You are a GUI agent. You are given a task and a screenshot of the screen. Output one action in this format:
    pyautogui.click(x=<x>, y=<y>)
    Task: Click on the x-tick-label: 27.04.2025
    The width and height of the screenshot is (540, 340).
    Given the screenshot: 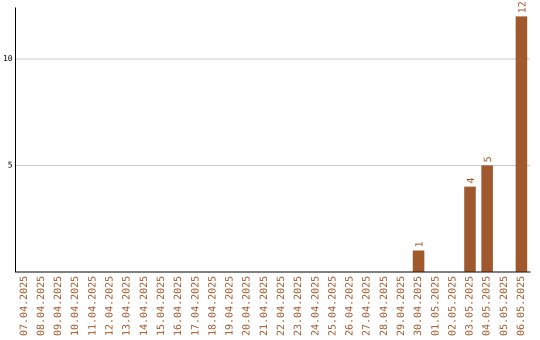 What is the action you would take?
    pyautogui.click(x=367, y=306)
    